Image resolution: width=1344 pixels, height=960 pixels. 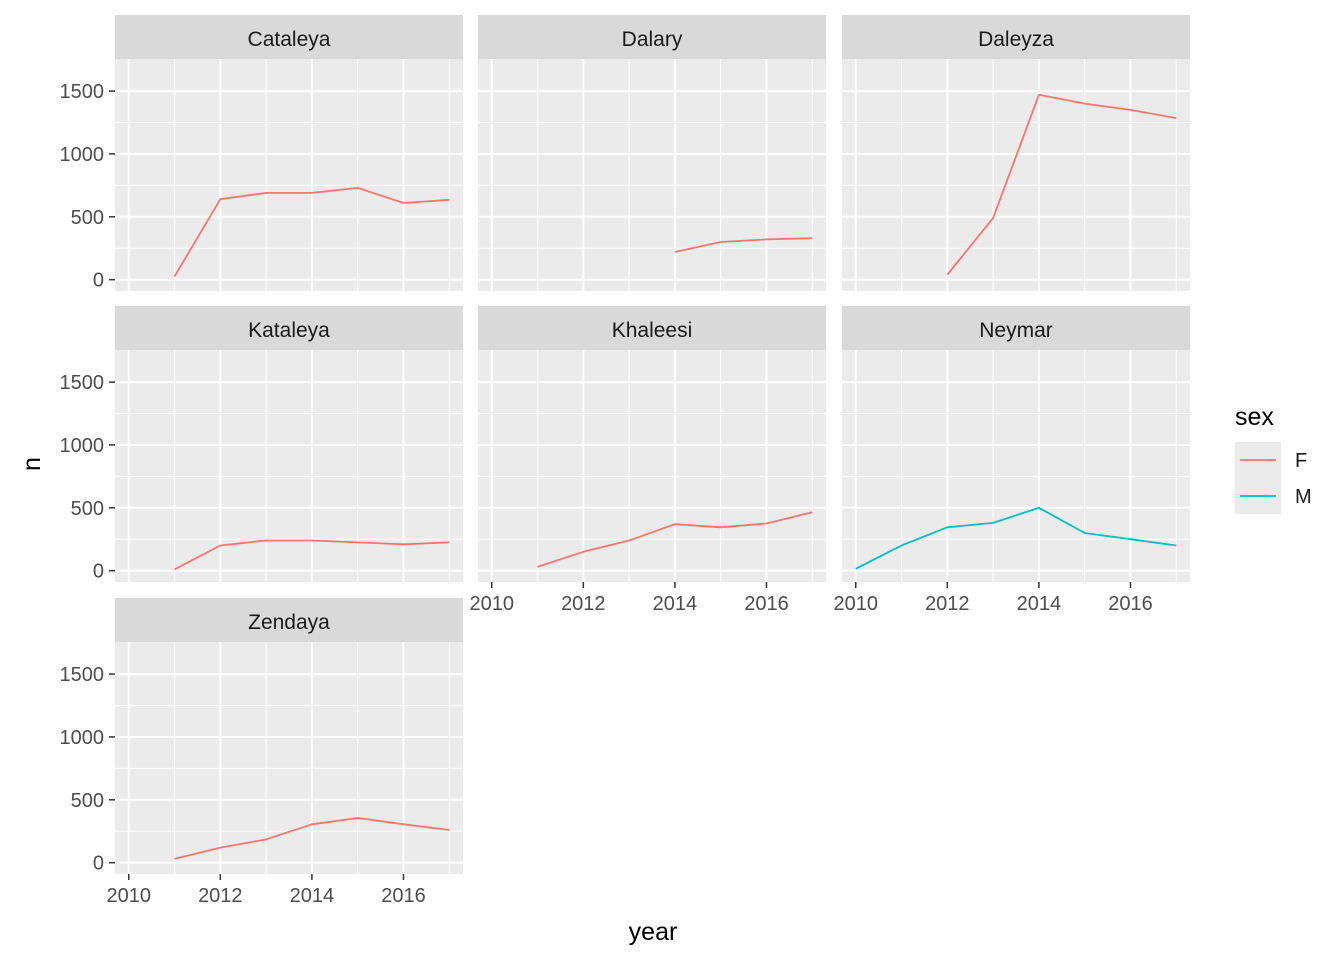 I want to click on series-line-daleyza-f, so click(x=1061, y=184).